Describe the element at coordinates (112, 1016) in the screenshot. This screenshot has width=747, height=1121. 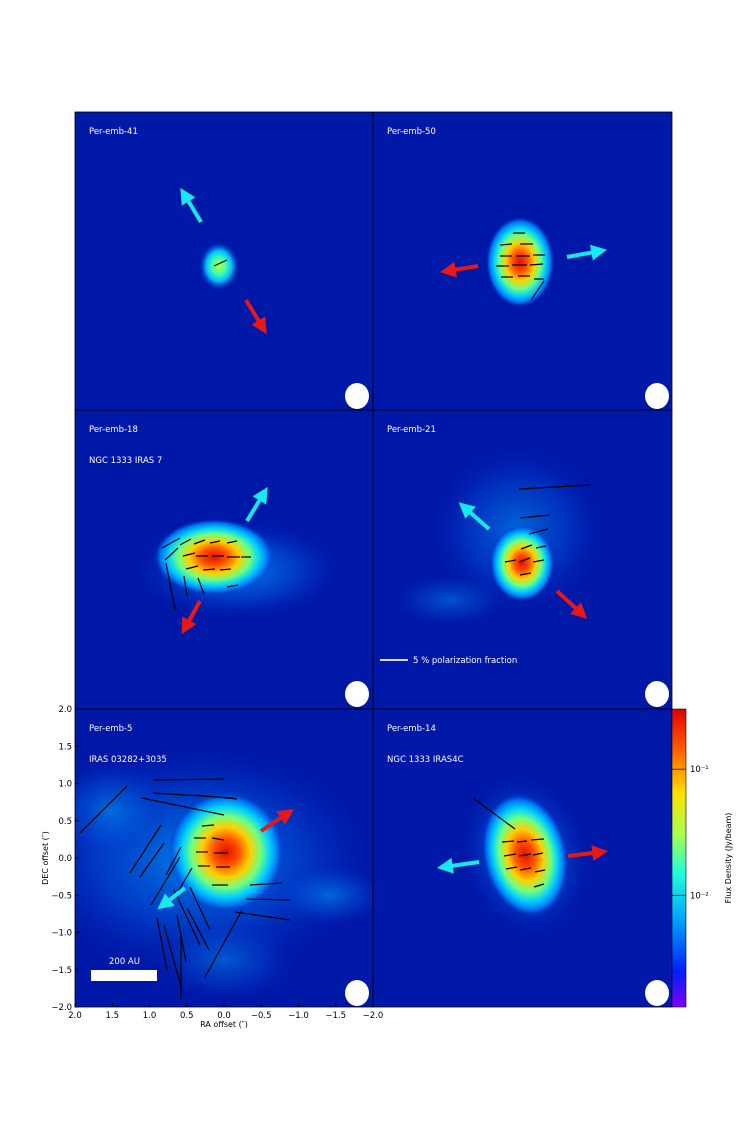
I see `x-tick-label: 1.5` at that location.